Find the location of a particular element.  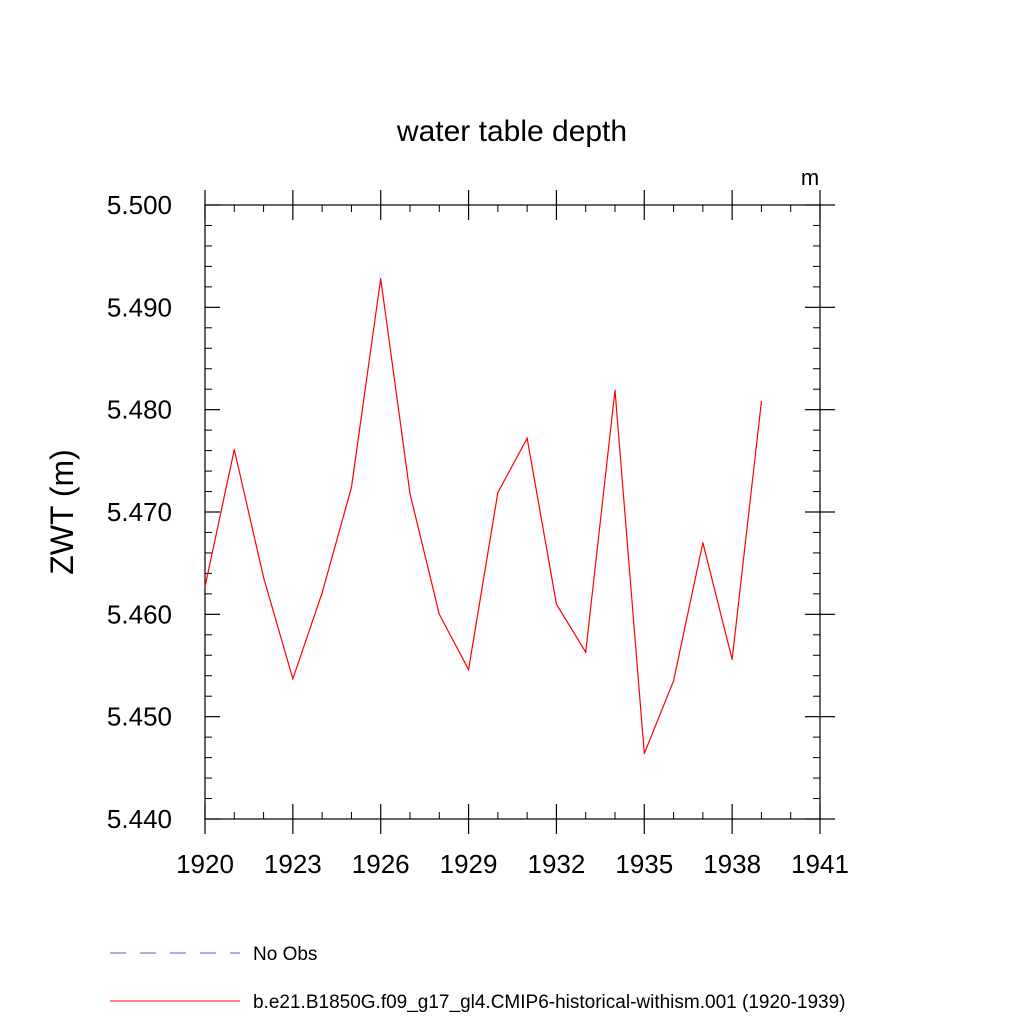

x-tick-label: 1920 is located at coordinates (205, 864).